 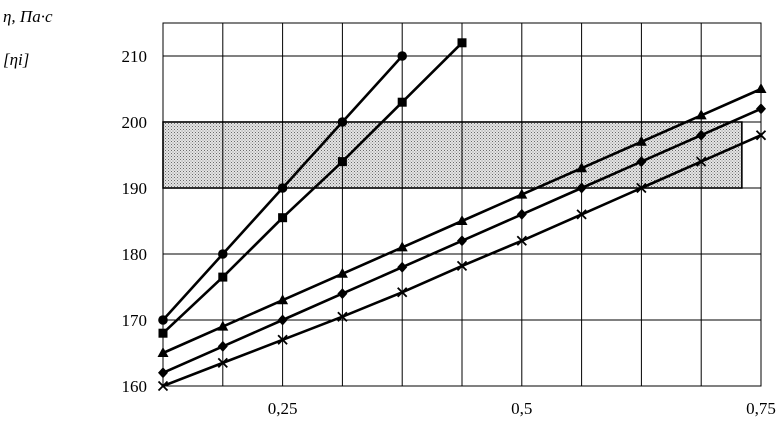 What do you see at coordinates (16, 59) in the screenshot?
I see `y-axis-label-sub: [ηi]` at bounding box center [16, 59].